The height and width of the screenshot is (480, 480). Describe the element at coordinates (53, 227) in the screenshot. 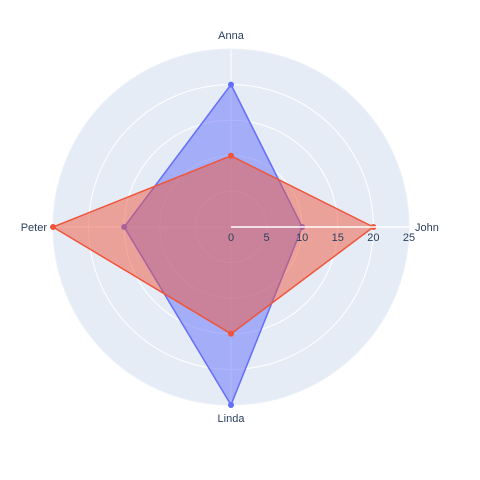

I see `series-2-point-peter` at that location.